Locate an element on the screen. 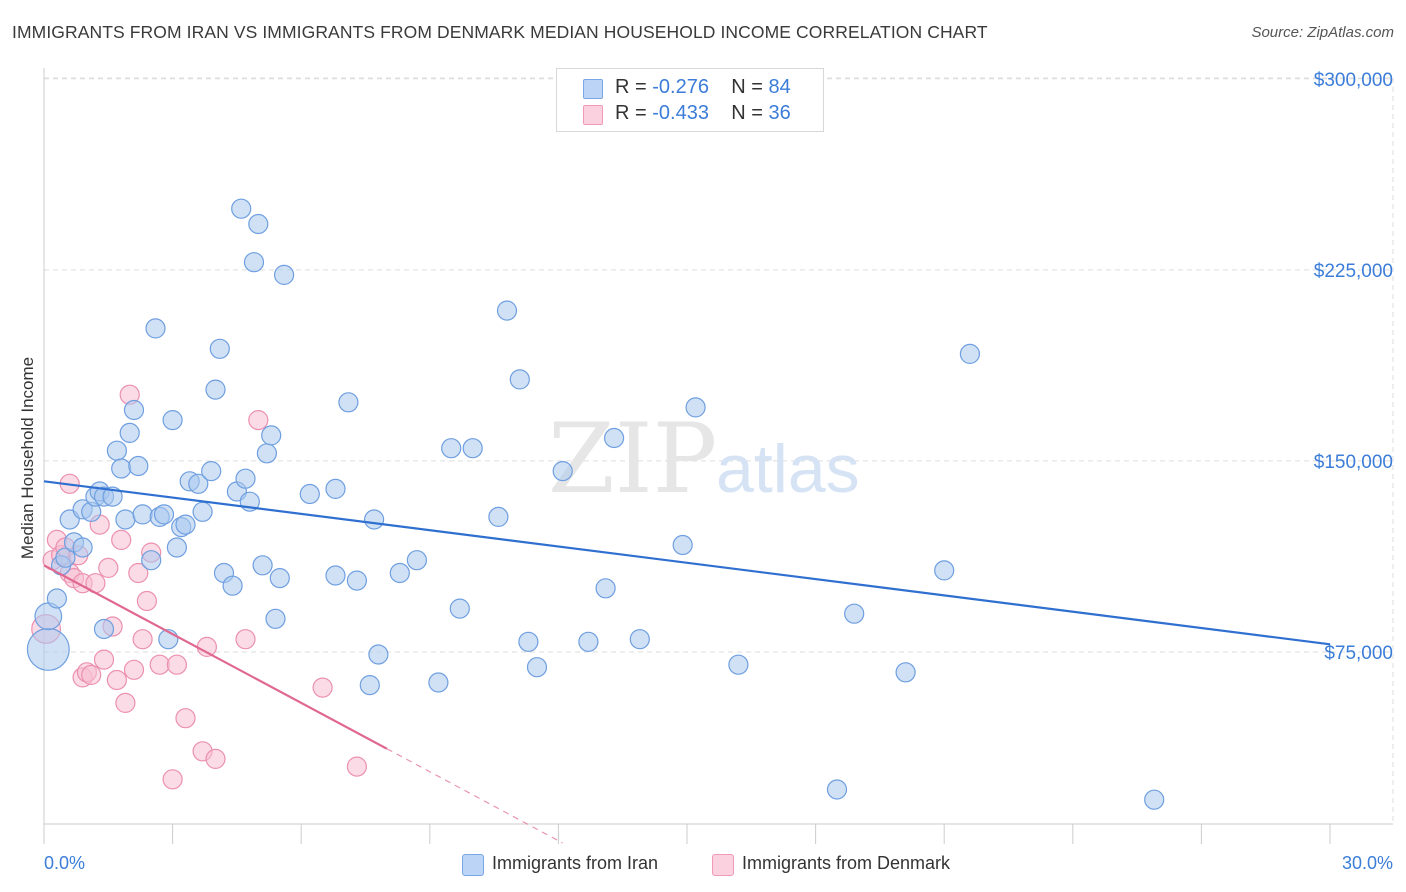 This screenshot has width=1406, height=892. legend-row-denmark: R = -0.433 N = 36 is located at coordinates (690, 114).